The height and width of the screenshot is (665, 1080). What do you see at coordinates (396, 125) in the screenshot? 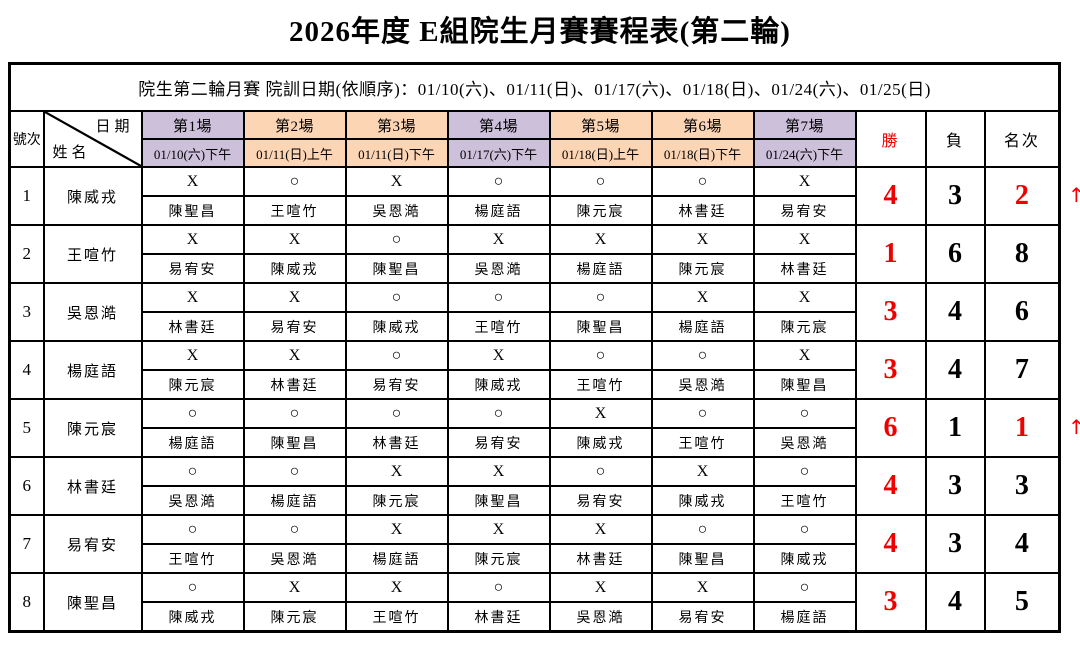
I see `match-3-label: 第3場` at bounding box center [396, 125].